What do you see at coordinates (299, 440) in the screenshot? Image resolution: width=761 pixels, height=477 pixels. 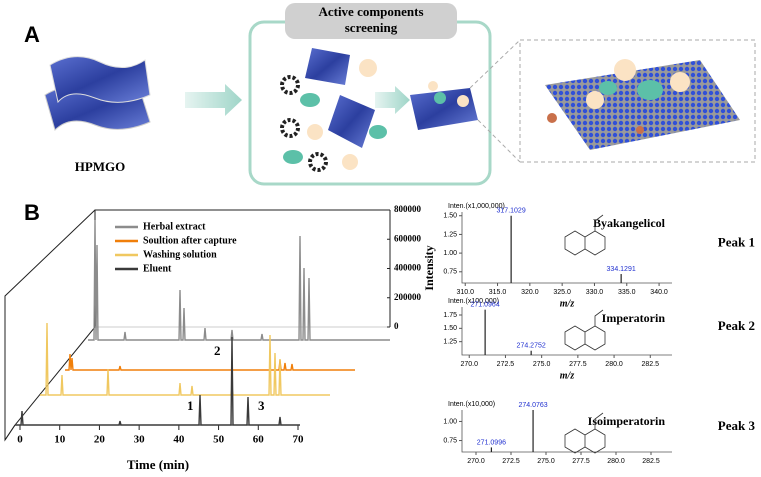 I see `x-tick-label: 70` at bounding box center [299, 440].